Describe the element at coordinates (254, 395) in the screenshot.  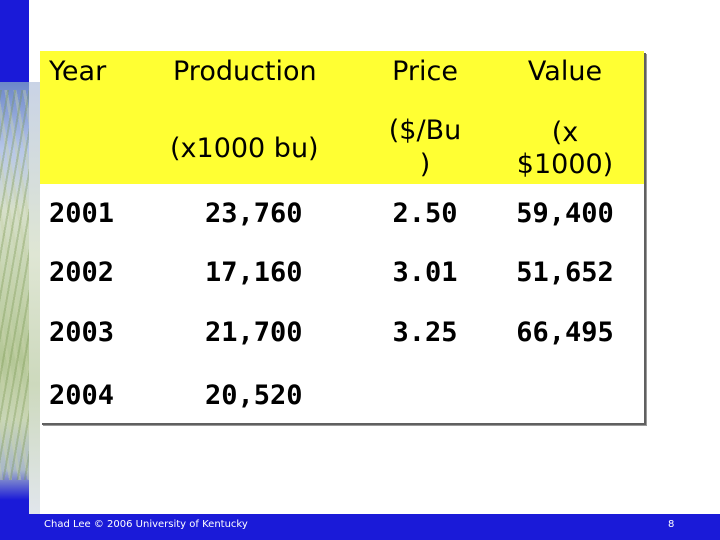
I see `row-2004-production: 20,520` at that location.